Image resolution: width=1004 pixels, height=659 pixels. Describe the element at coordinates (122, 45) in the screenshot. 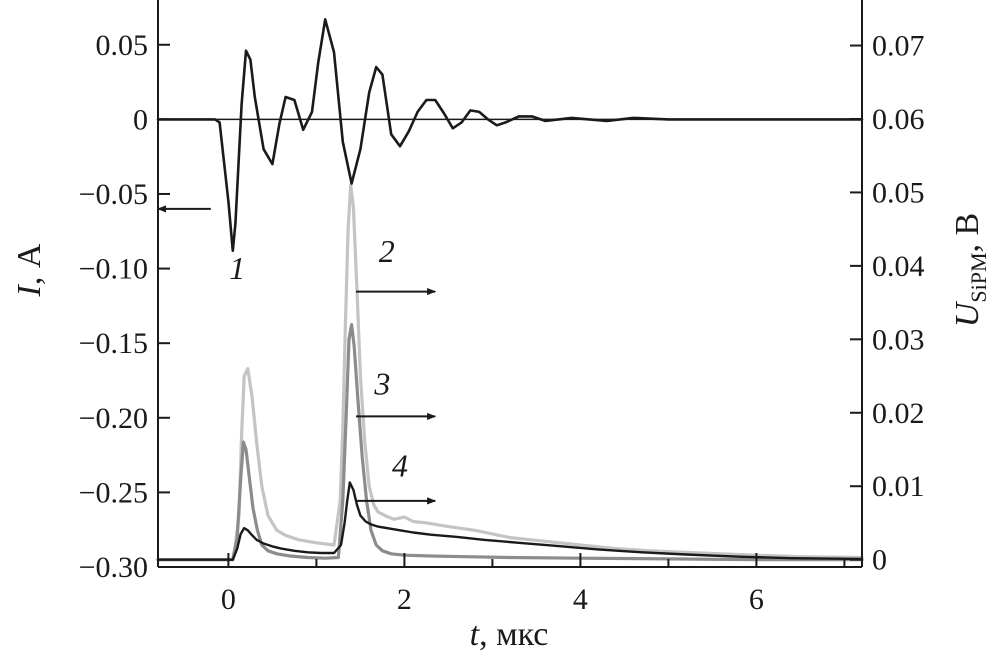

I see `y-left-tick-label: 0.05` at that location.